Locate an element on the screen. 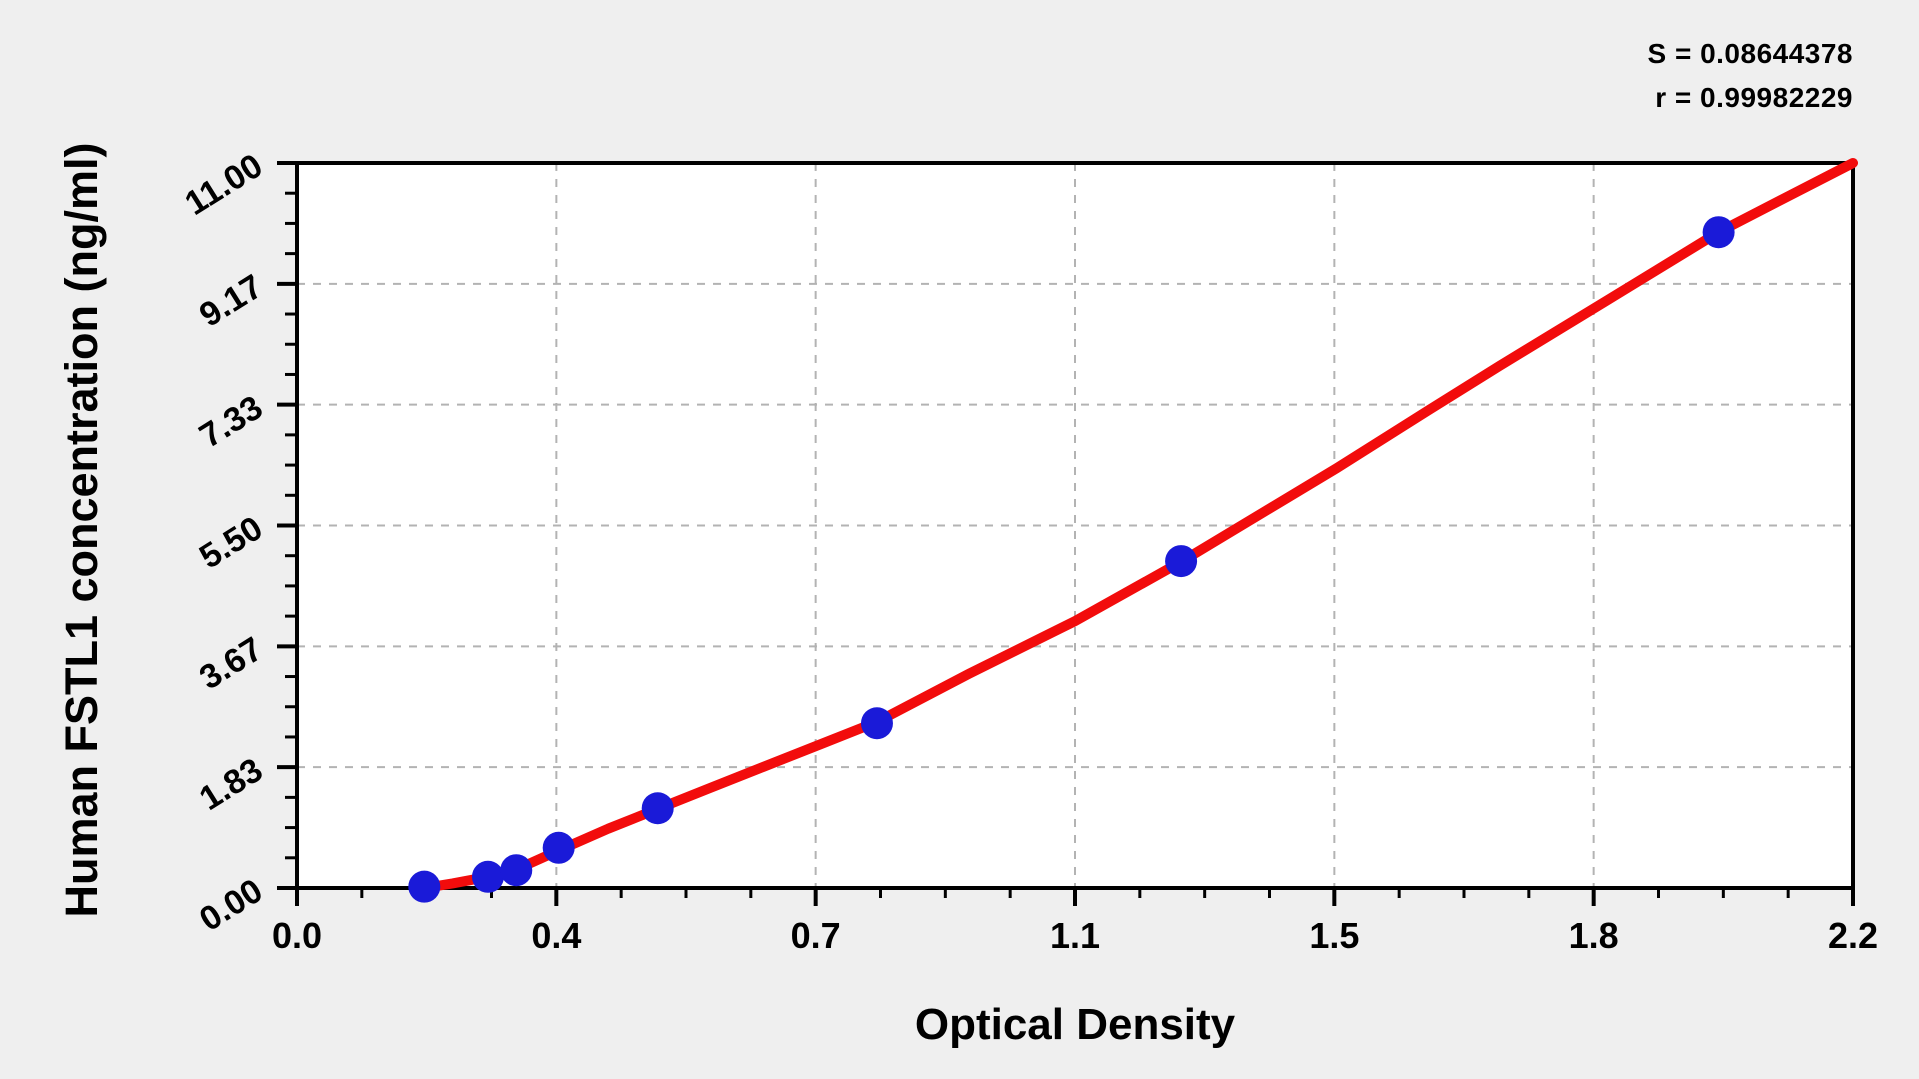 Image resolution: width=1919 pixels, height=1079 pixels. y-tick-label: 0.00 is located at coordinates (231, 905).